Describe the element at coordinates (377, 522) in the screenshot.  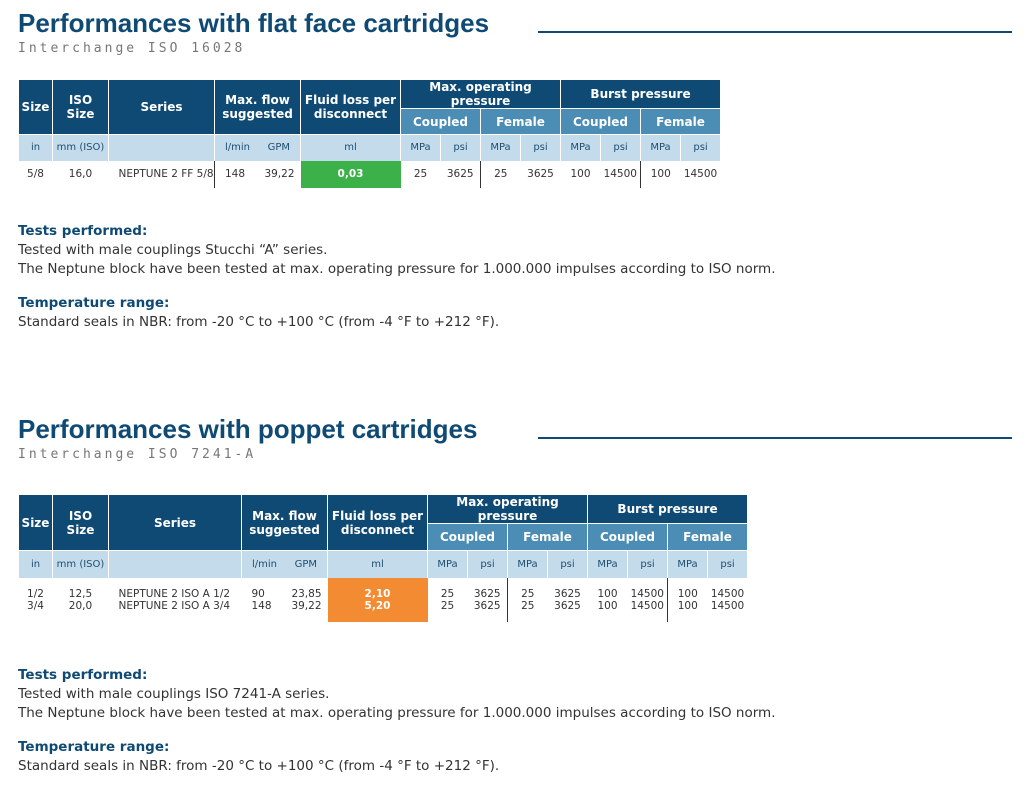
I see `header-fluid-loss: Fluid loss per disconnect` at that location.